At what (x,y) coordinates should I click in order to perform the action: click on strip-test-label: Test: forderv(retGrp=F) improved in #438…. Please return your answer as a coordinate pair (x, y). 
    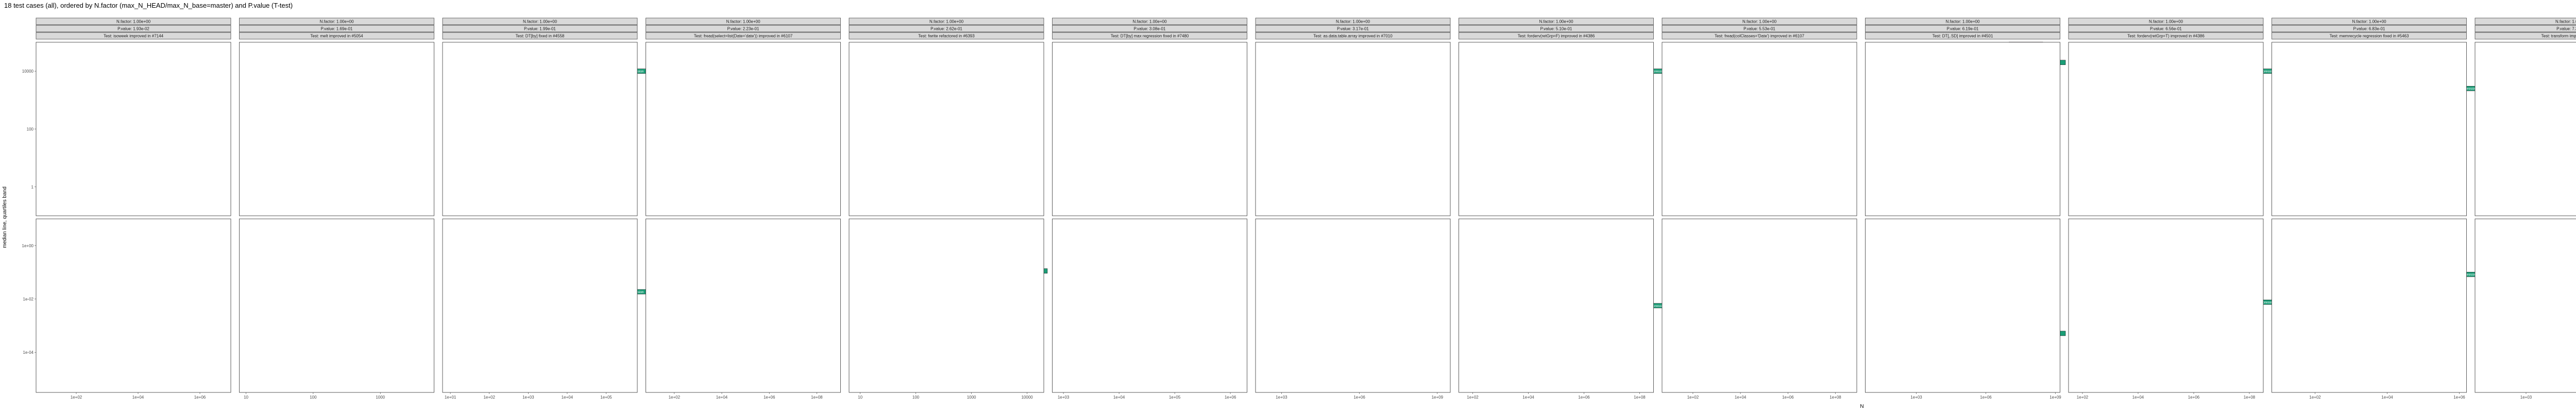
    Looking at the image, I should click on (1556, 36).